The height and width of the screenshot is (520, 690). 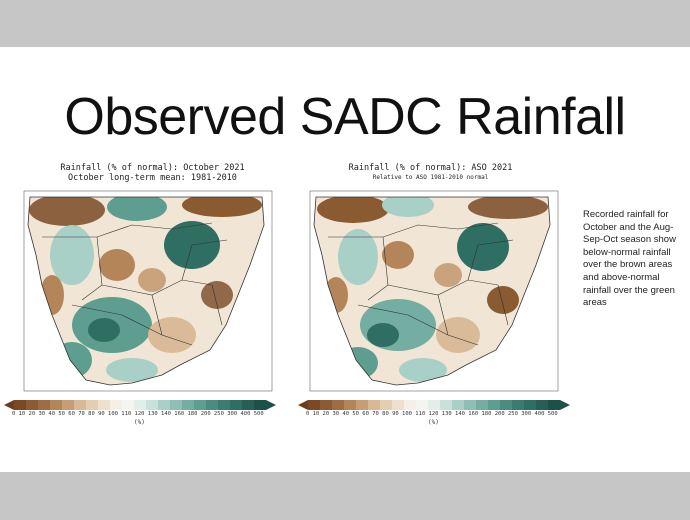 I want to click on map-2-title-line2: Relative to ASO 1981-2010 normal, so click(x=430, y=177).